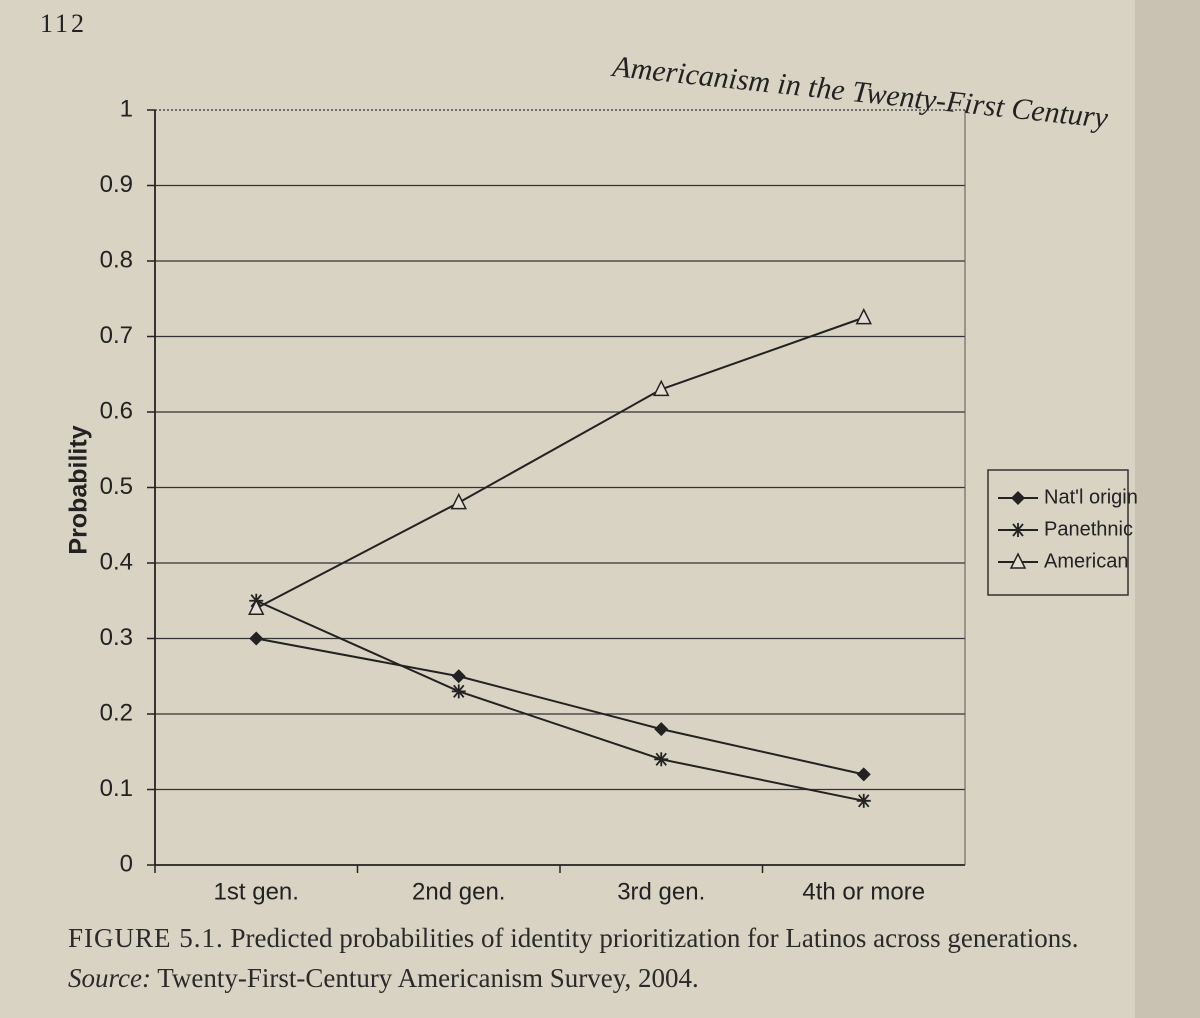 This screenshot has height=1018, width=1200. I want to click on y-tick-label: 0.9, so click(116, 184).